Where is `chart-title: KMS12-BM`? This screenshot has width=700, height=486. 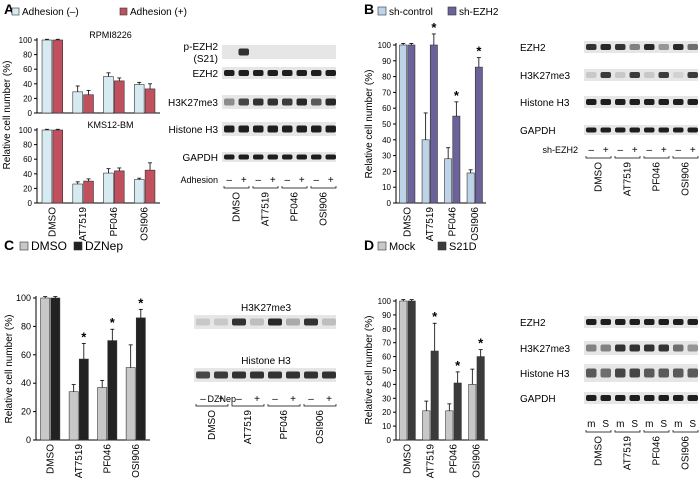 chart-title: KMS12-BM is located at coordinates (110, 125).